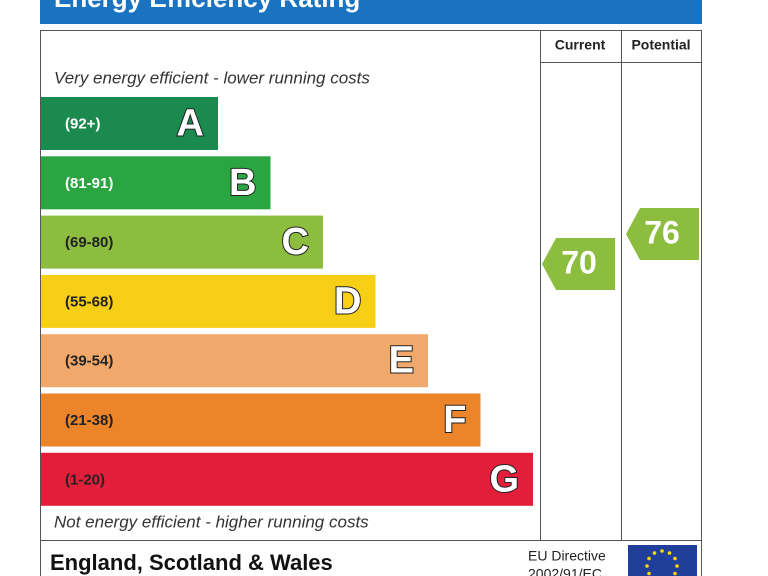 This screenshot has height=576, width=768. I want to click on eu-stars, so click(662, 562).